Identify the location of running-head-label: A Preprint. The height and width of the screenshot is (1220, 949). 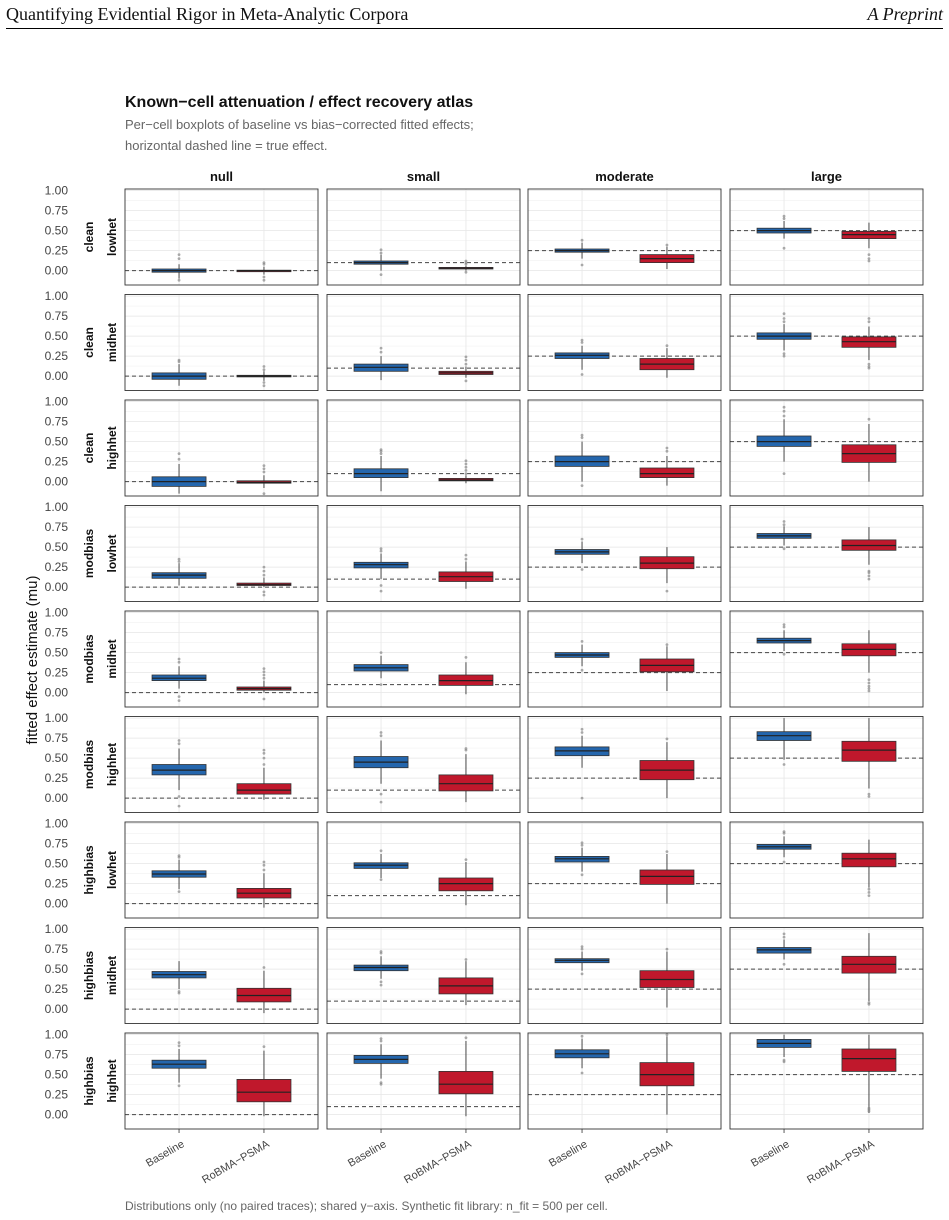
(905, 14).